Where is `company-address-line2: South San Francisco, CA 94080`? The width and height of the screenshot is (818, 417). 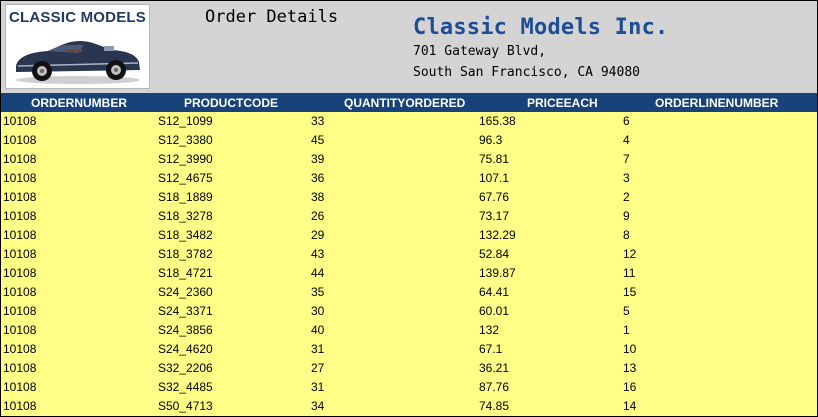 company-address-line2: South San Francisco, CA 94080 is located at coordinates (526, 72).